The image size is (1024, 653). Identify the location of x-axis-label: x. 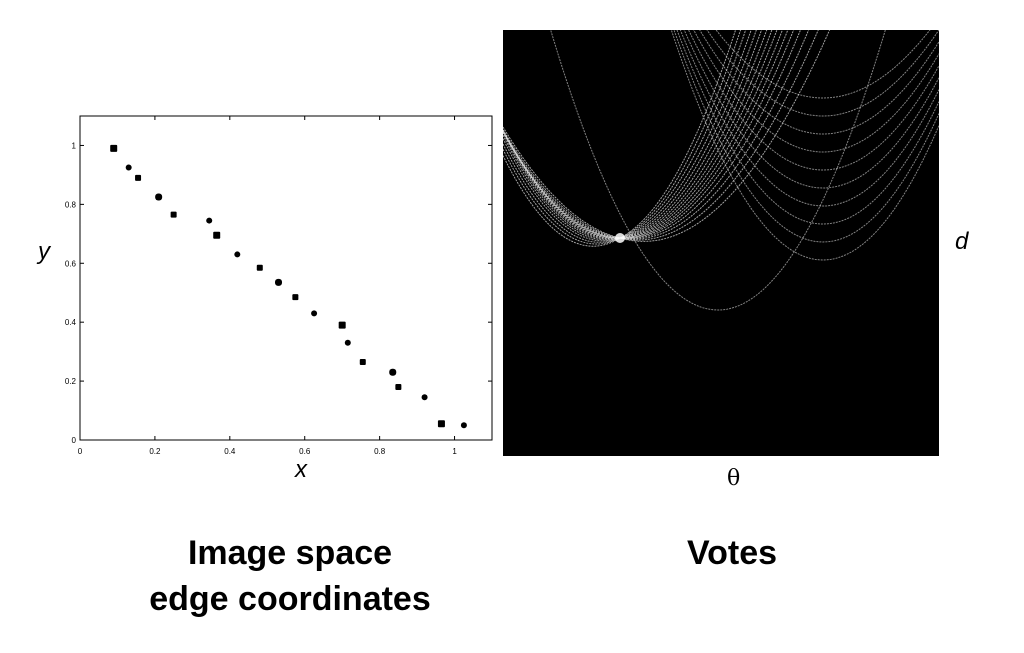
(301, 469).